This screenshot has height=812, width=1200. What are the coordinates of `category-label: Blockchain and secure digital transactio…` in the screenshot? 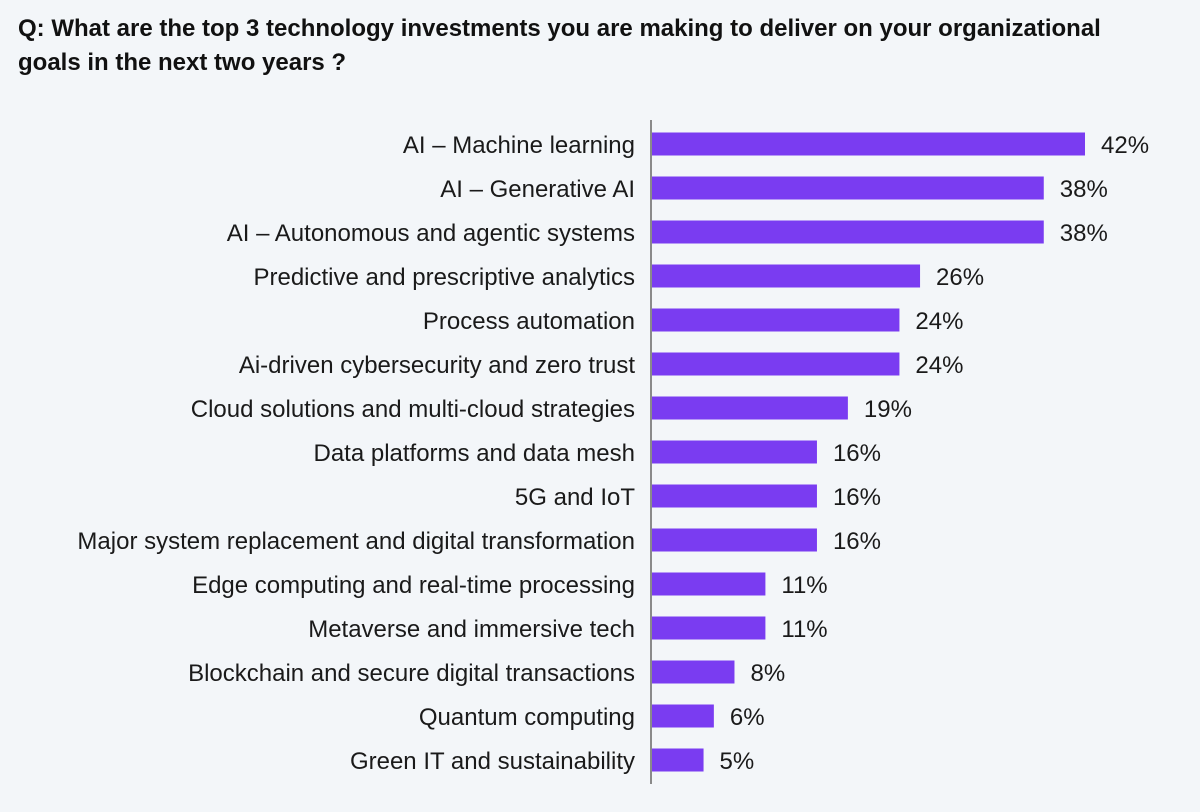 It's located at (411, 673).